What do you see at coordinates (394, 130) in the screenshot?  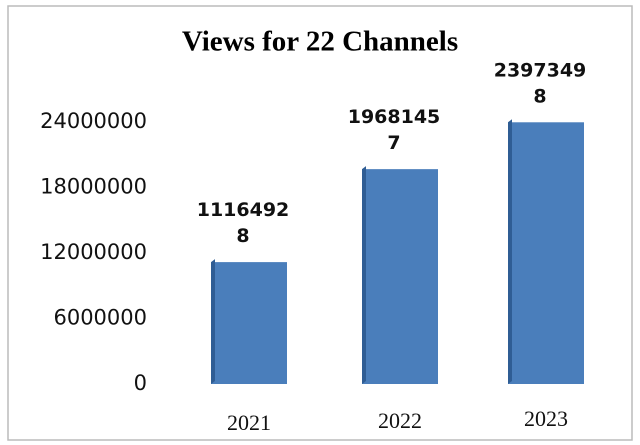 I see `data-label: 1968145 7` at bounding box center [394, 130].